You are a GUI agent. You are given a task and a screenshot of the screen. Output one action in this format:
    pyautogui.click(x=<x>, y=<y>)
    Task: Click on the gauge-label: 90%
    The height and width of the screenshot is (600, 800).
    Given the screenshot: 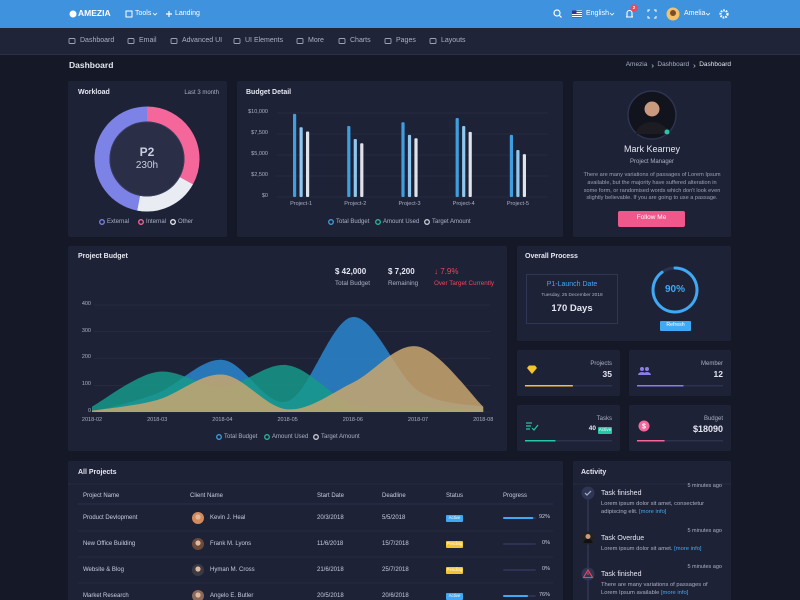 What is the action you would take?
    pyautogui.click(x=675, y=289)
    